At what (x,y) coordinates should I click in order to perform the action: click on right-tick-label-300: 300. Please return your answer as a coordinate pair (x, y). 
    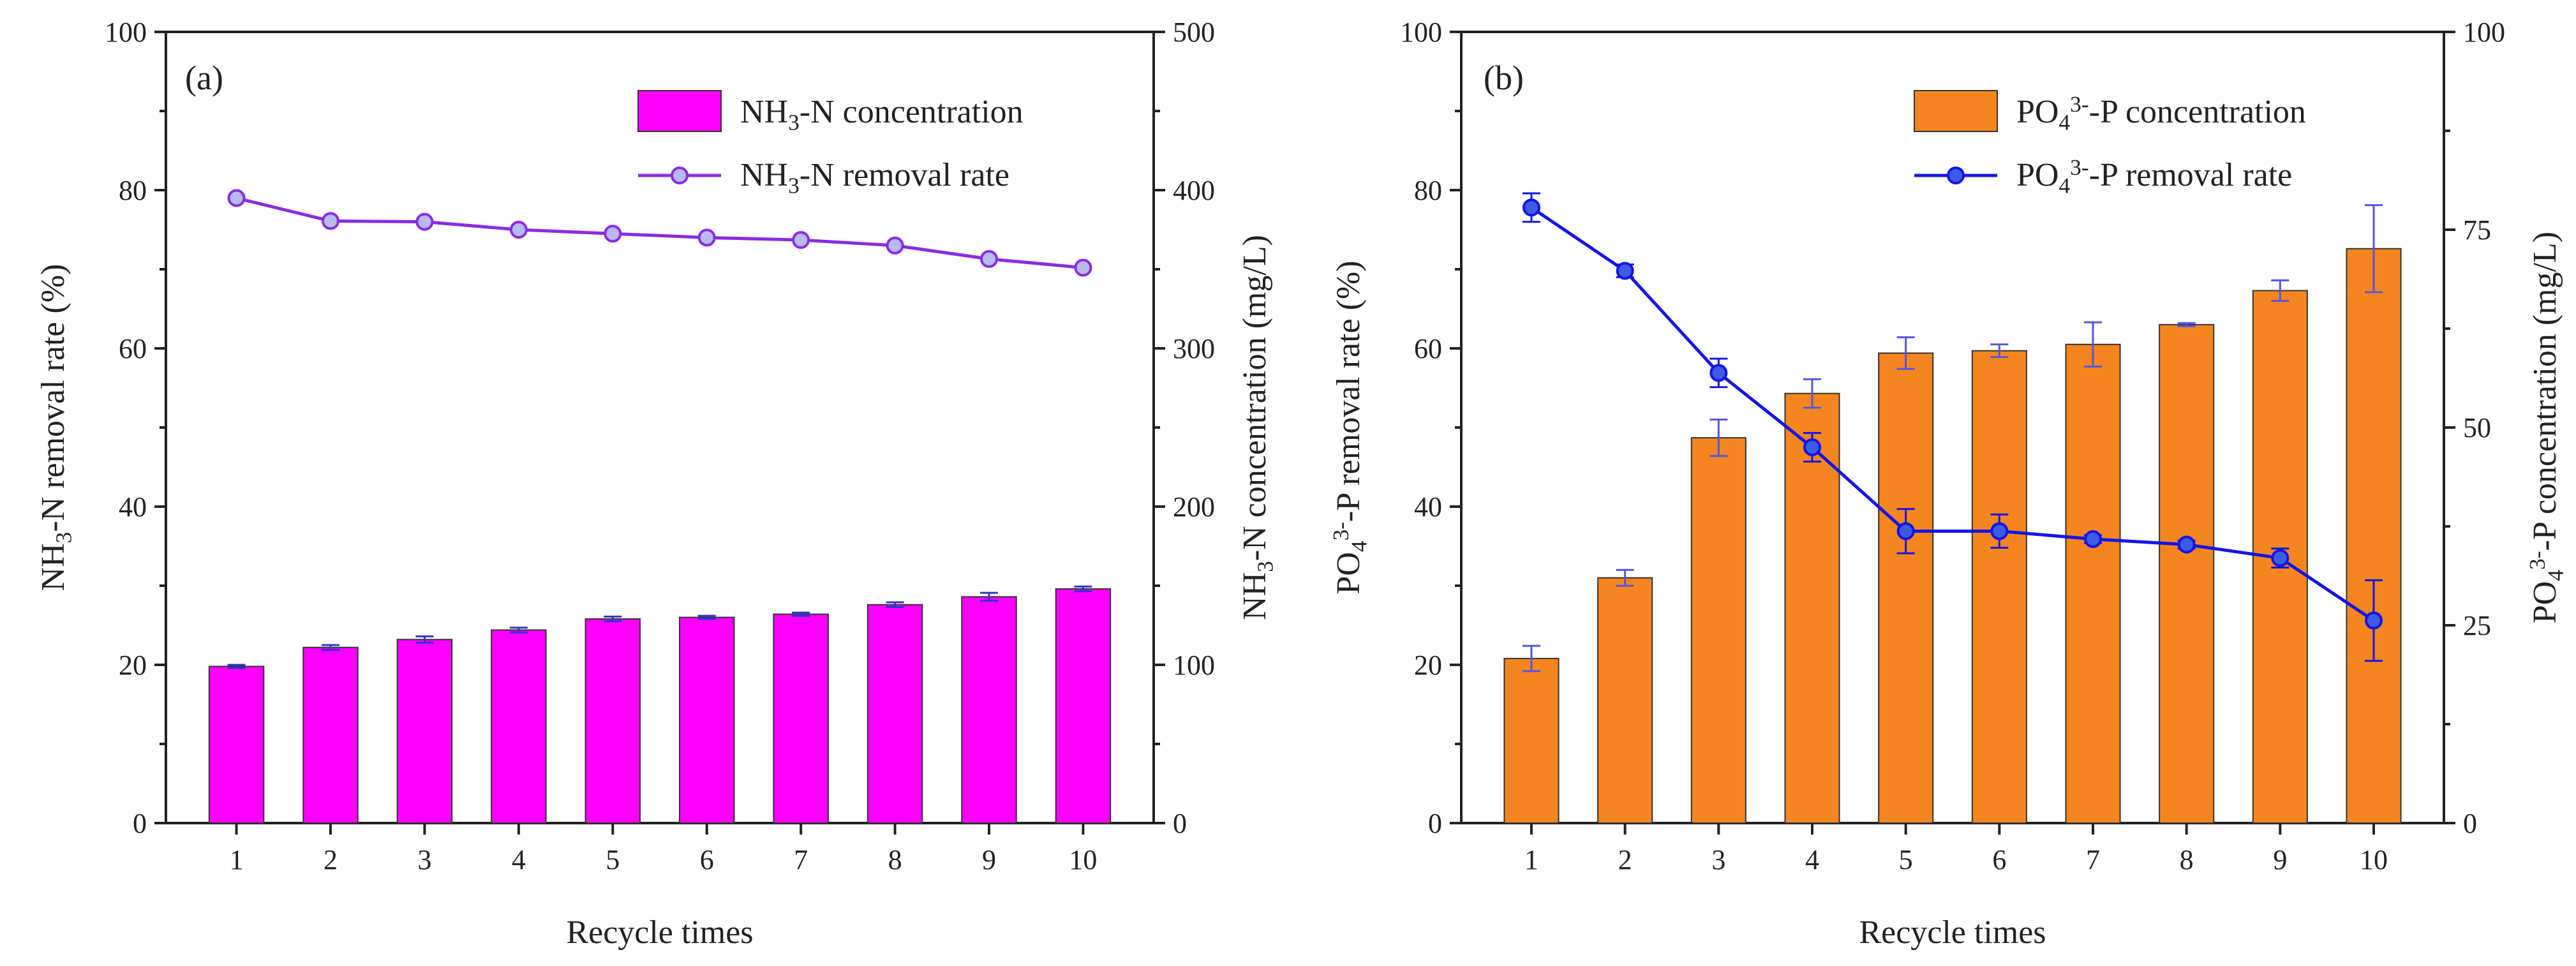
    Looking at the image, I should click on (1194, 348).